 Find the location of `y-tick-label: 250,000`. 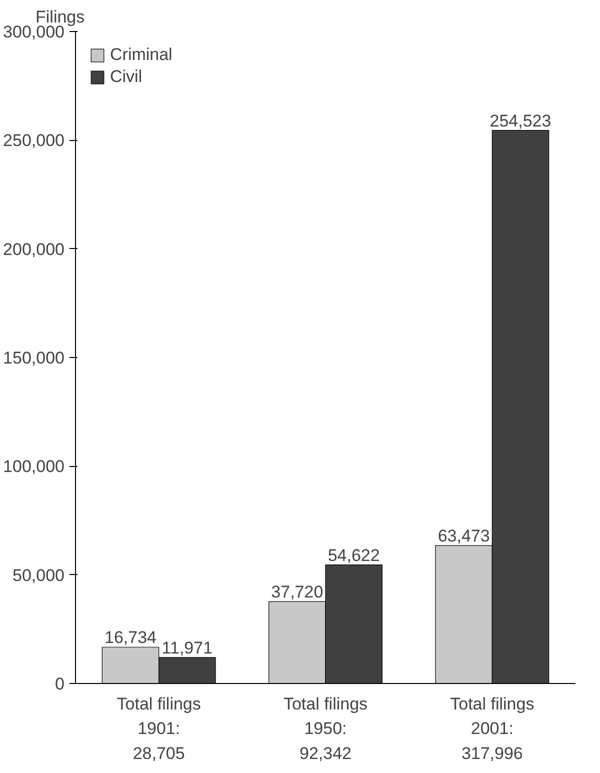

y-tick-label: 250,000 is located at coordinates (33, 140).